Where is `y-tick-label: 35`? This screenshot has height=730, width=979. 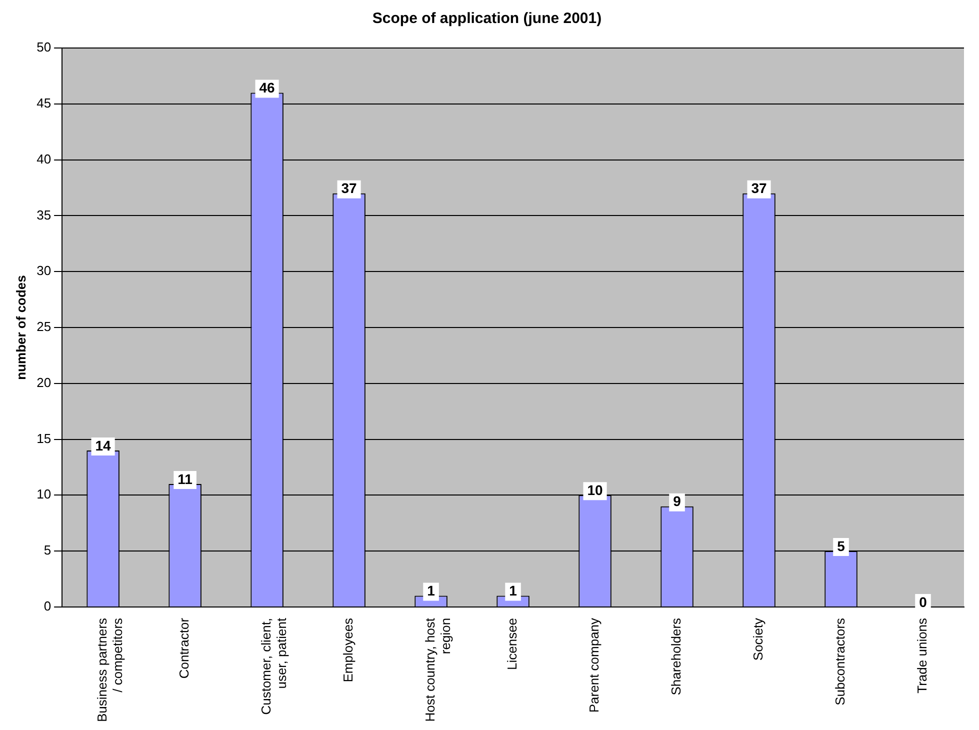
y-tick-label: 35 is located at coordinates (44, 214).